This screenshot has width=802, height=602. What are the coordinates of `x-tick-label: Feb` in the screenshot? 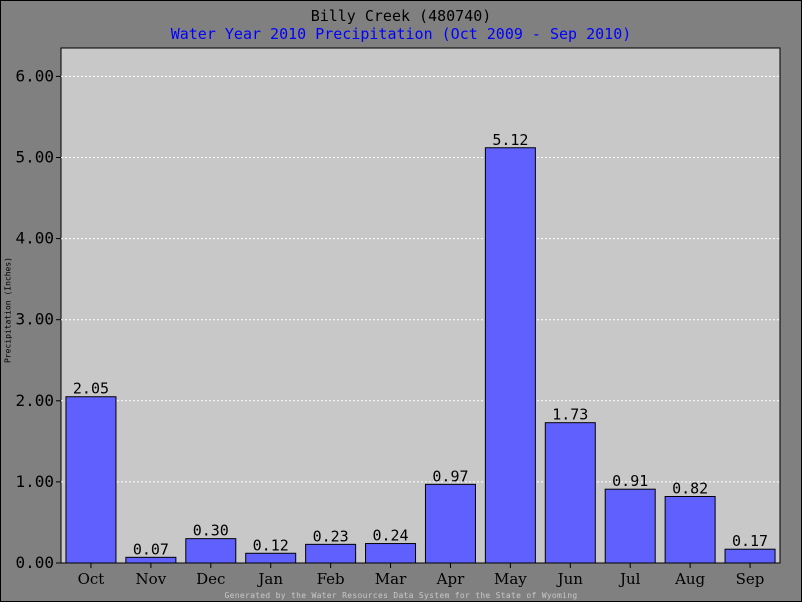 It's located at (331, 579).